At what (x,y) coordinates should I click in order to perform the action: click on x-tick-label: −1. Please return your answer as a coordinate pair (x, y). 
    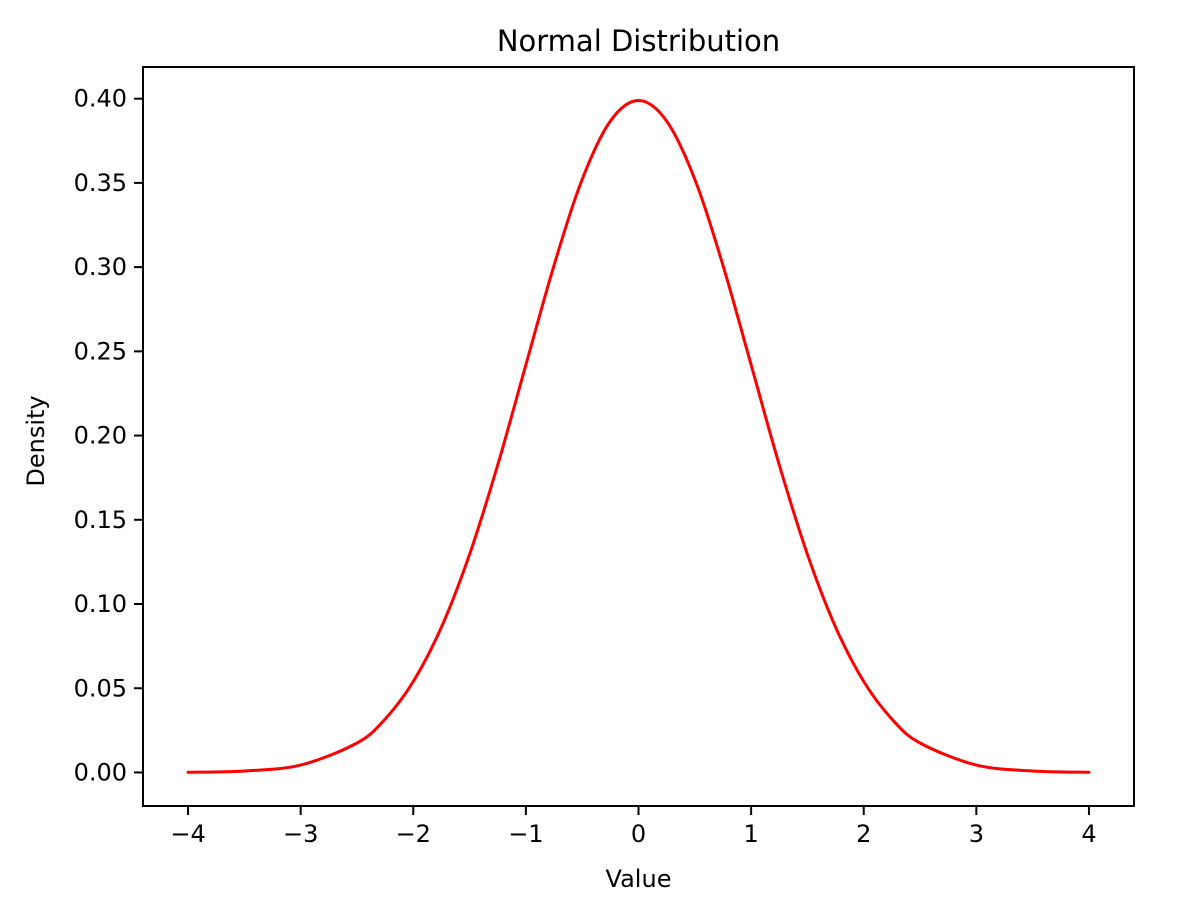
    Looking at the image, I should click on (525, 834).